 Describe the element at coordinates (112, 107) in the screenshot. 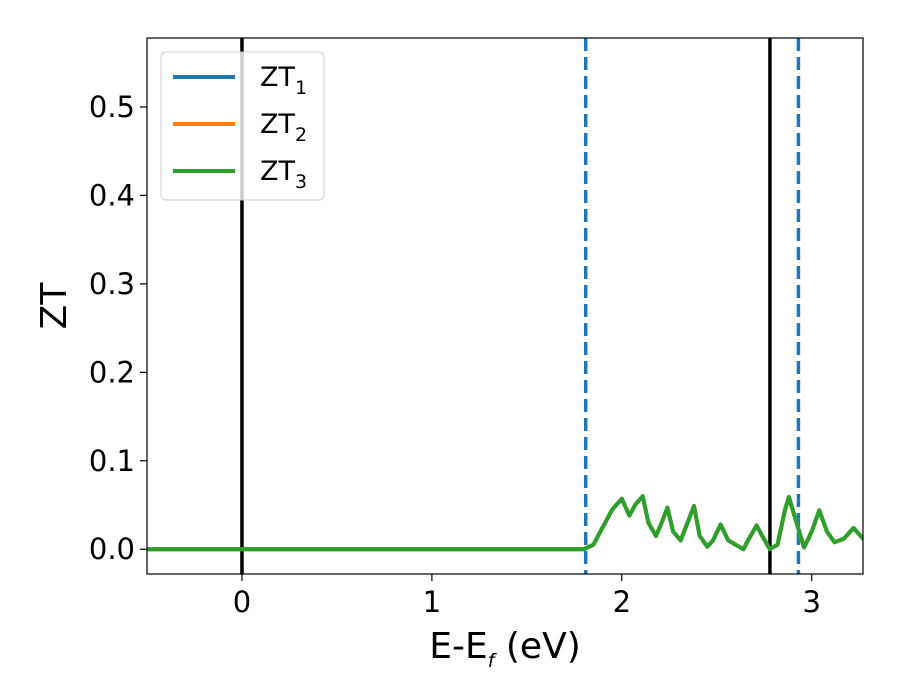

I see `y-tick-label: 0.5` at that location.